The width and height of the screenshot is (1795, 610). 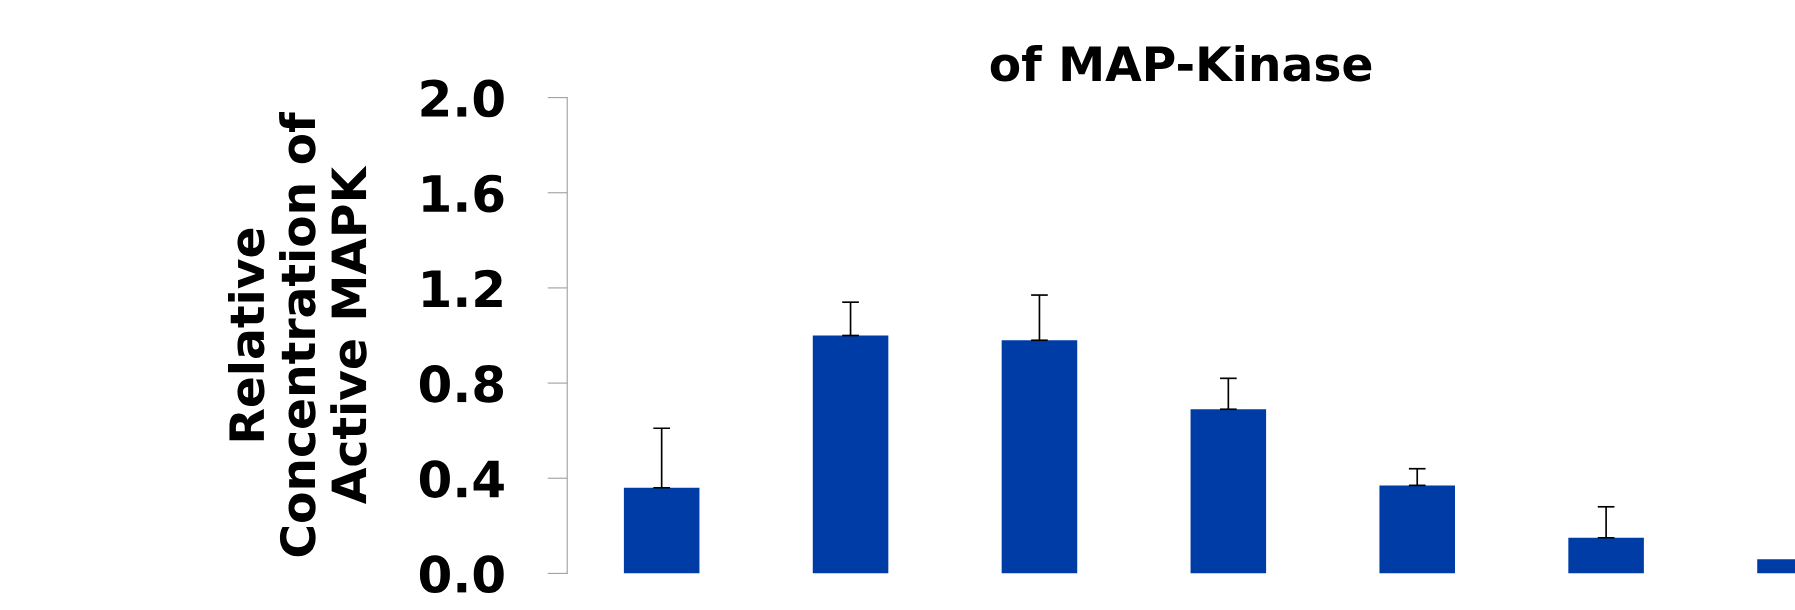 I want to click on y-axis-title: Relative Concentration of Active MAPK, so click(x=297, y=334).